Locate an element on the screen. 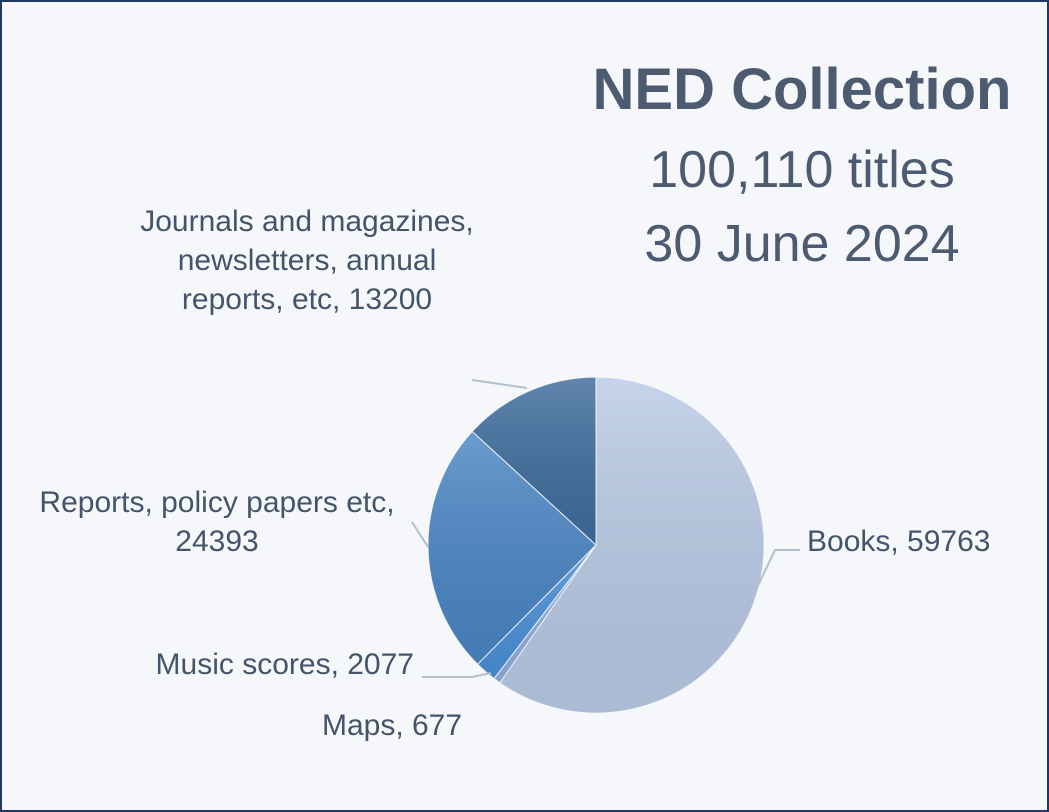  data-label: Music scores, 2077 is located at coordinates (284, 664).